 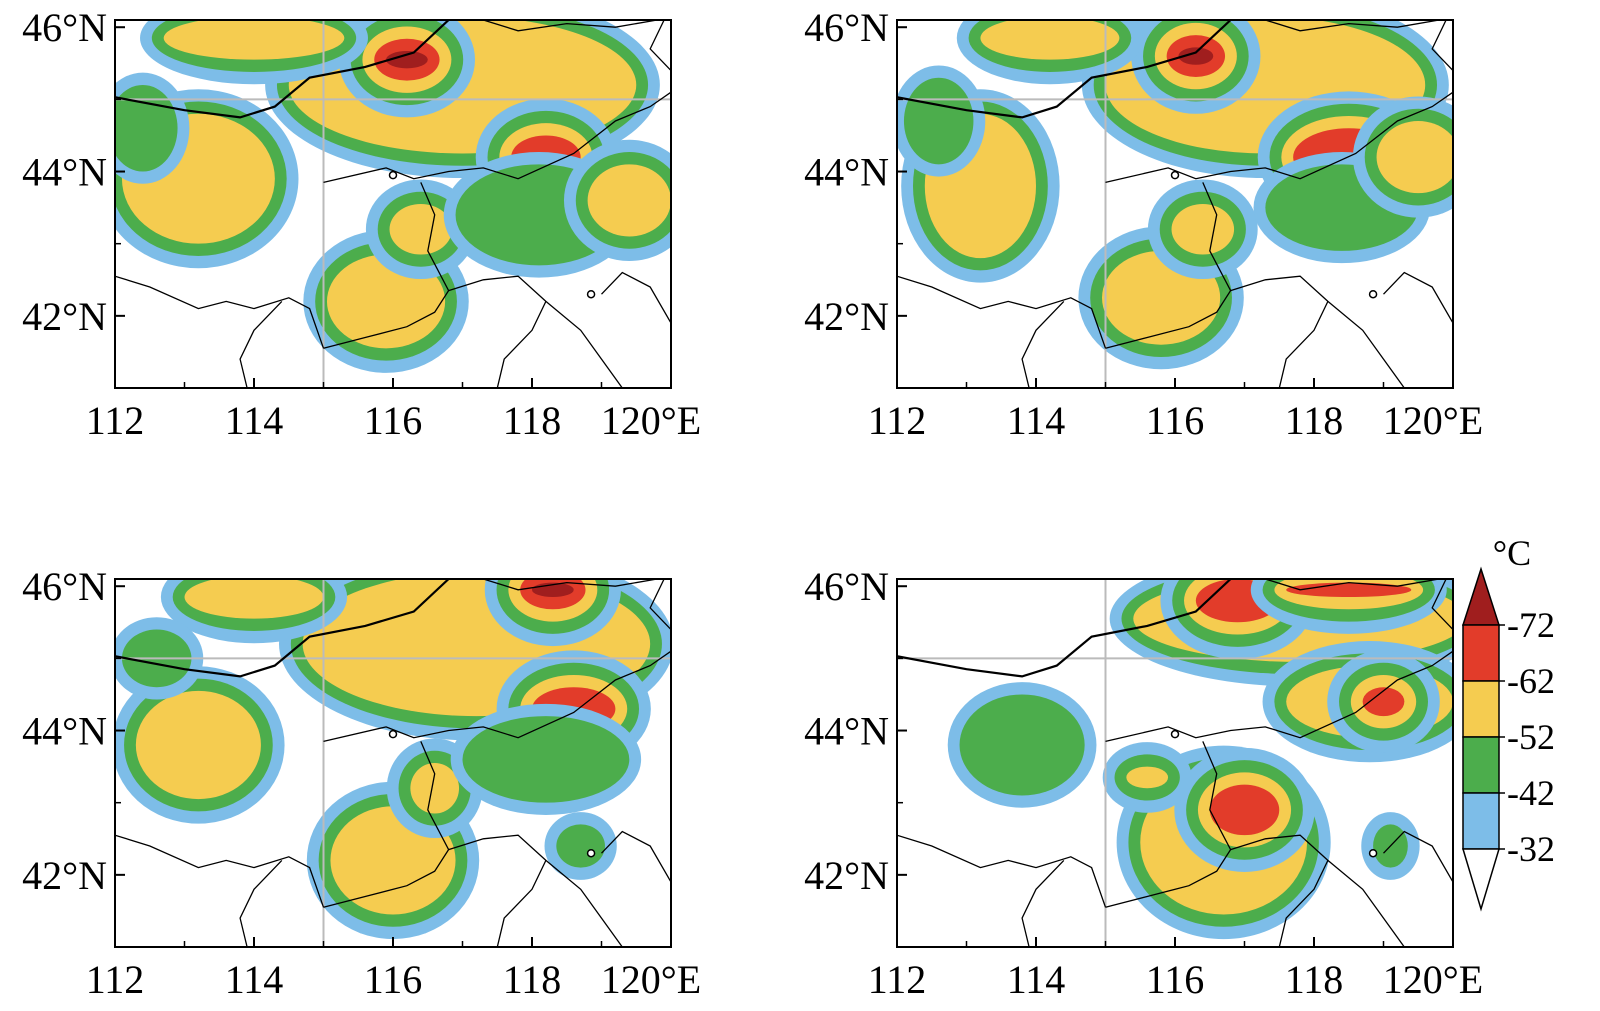 What do you see at coordinates (897, 979) in the screenshot?
I see `x-tick-label: 112` at bounding box center [897, 979].